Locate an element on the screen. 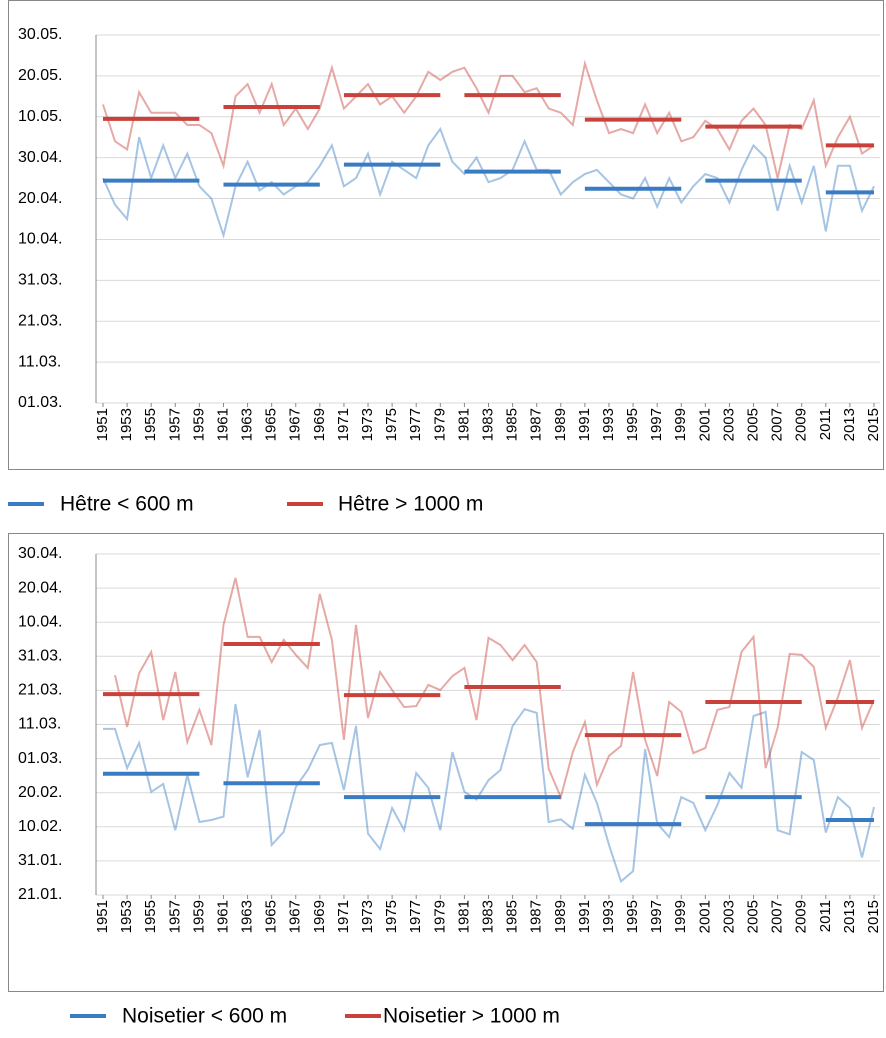 The width and height of the screenshot is (886, 1038). y-tick-label: 20.05. is located at coordinates (40, 75).